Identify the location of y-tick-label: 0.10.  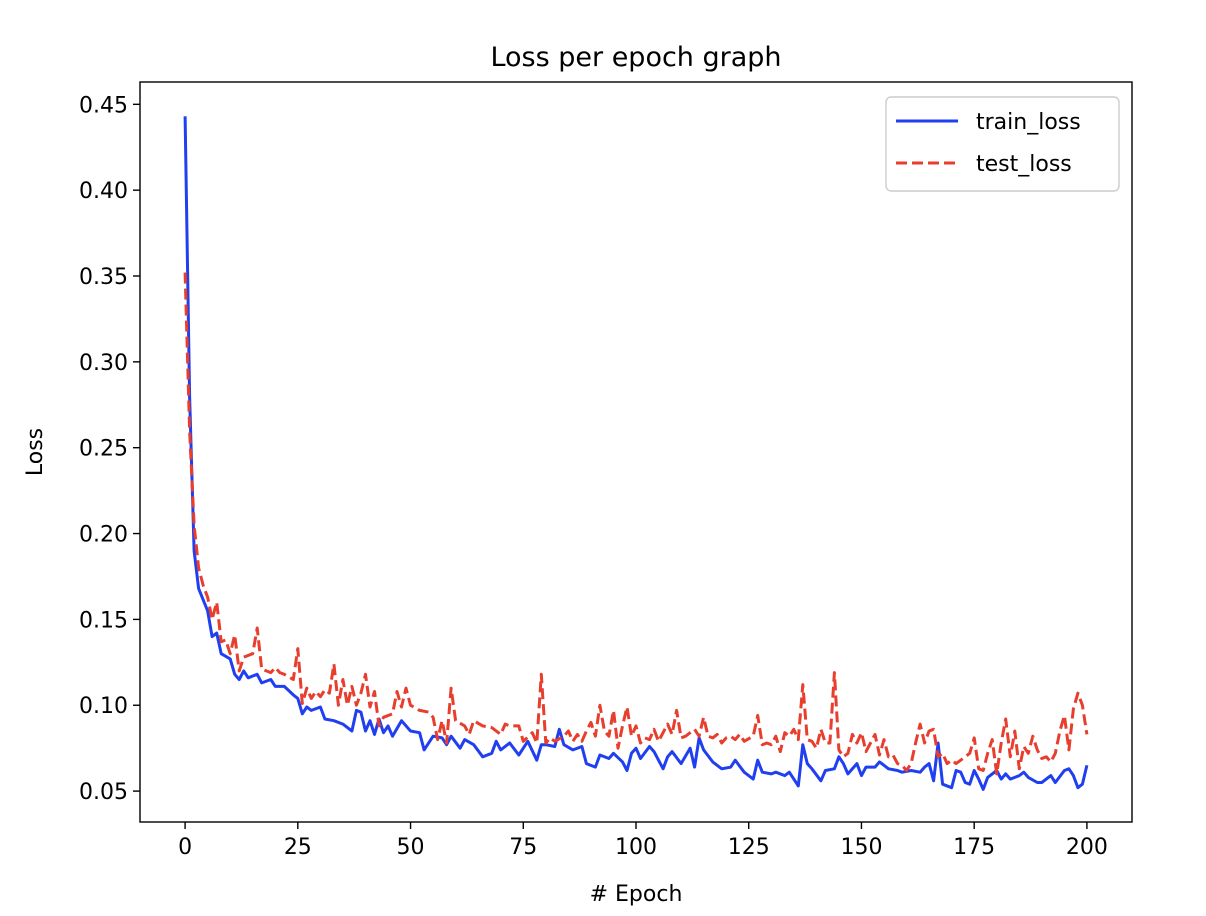
(103, 706).